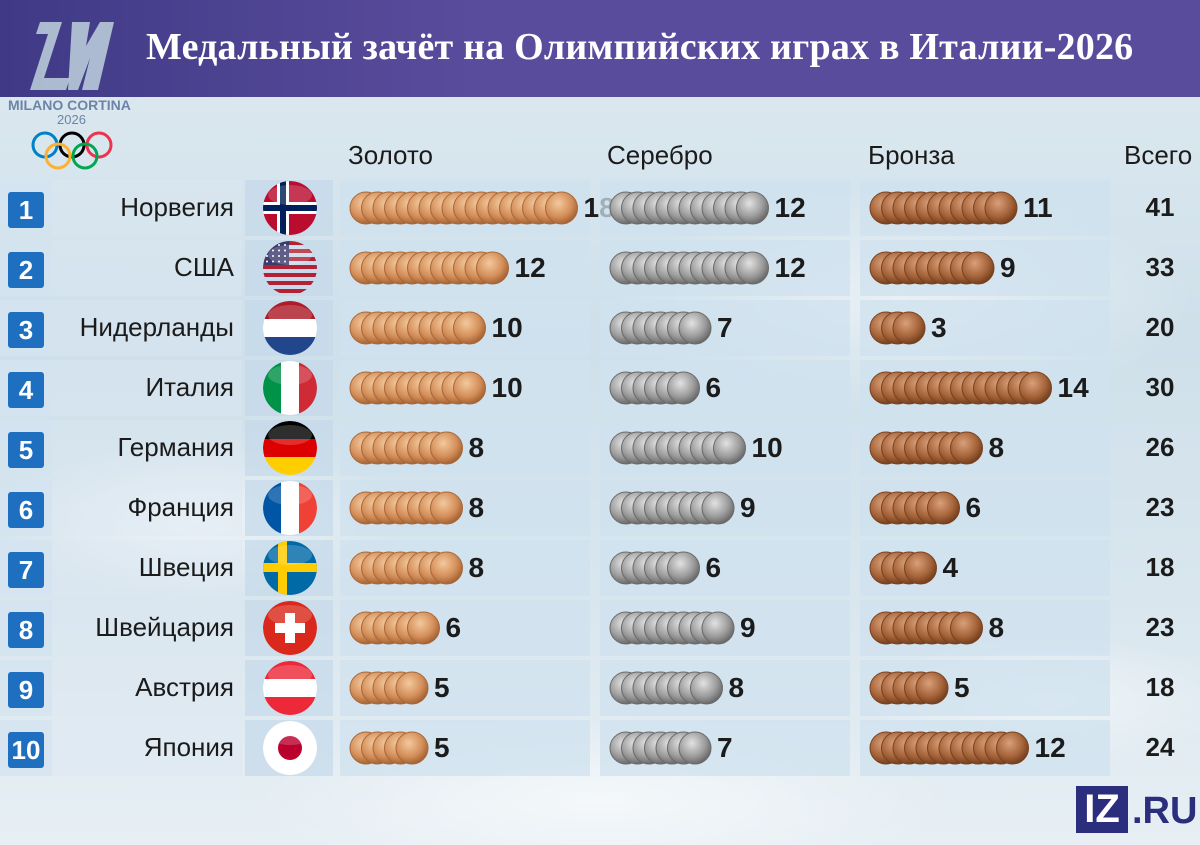 This screenshot has width=1200, height=845. Describe the element at coordinates (1165, 811) in the screenshot. I see `iz-logo-suffix: .RU` at that location.